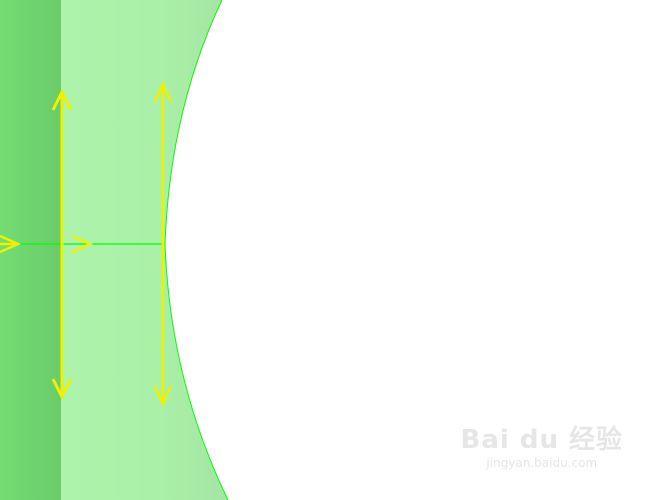 The width and height of the screenshot is (661, 500). What do you see at coordinates (196, 250) in the screenshot?
I see `curved-edge` at bounding box center [196, 250].